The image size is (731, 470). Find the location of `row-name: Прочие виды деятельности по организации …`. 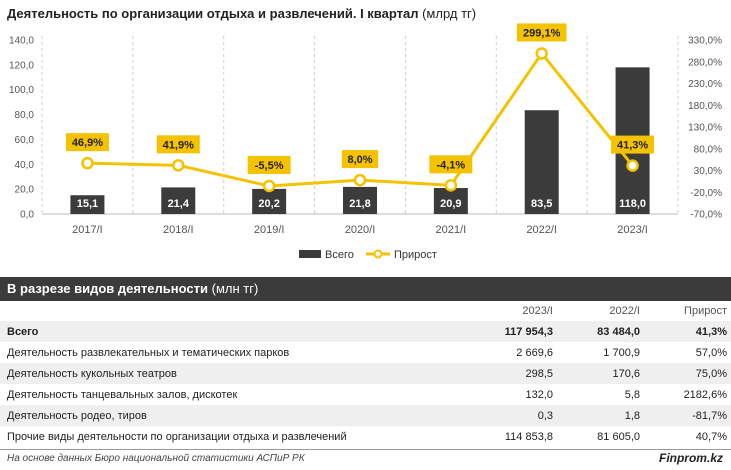

row-name: Прочие виды деятельности по организации … is located at coordinates (177, 436).